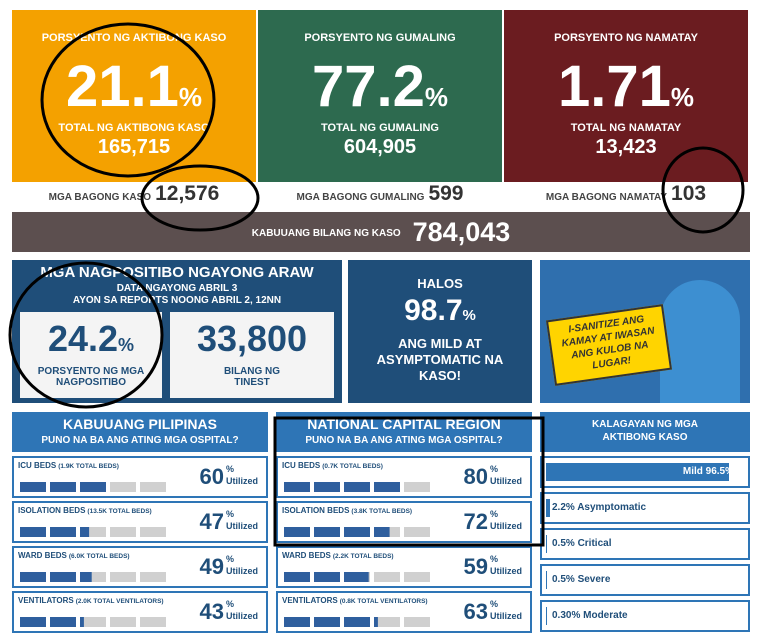 The height and width of the screenshot is (636, 764). Describe the element at coordinates (440, 311) in the screenshot. I see `mild-number: 98.7%` at that location.